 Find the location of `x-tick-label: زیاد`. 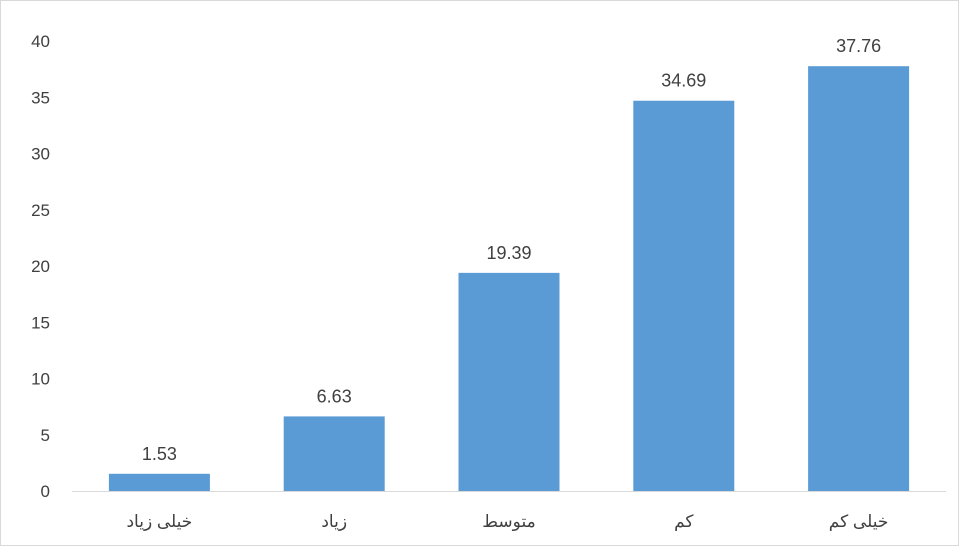

x-tick-label: زیاد is located at coordinates (334, 521).